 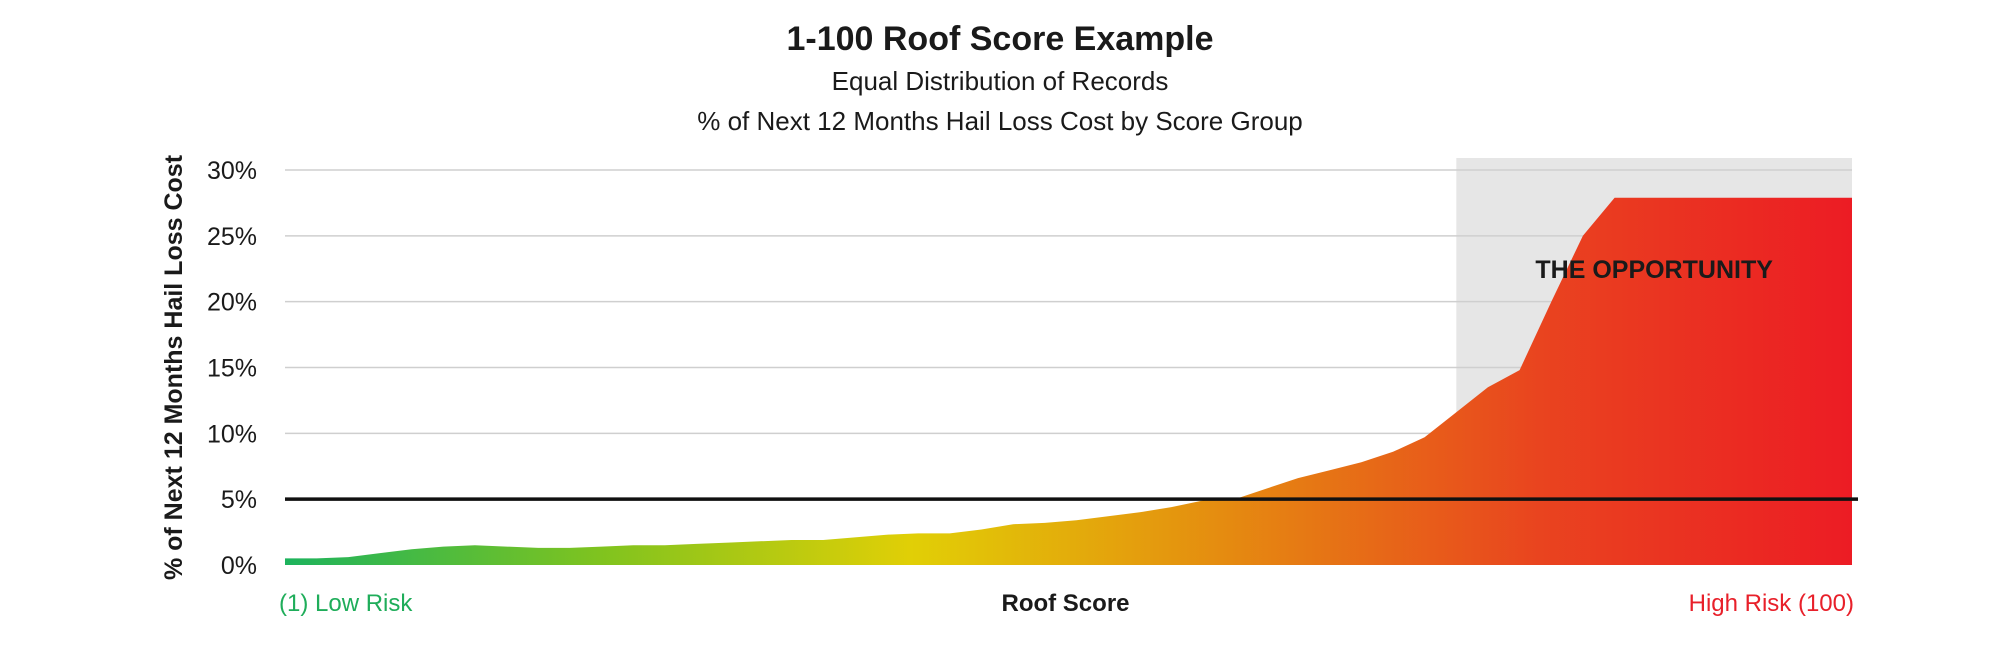 I want to click on chart-title: 1-100 Roof Score Example, so click(x=999, y=39).